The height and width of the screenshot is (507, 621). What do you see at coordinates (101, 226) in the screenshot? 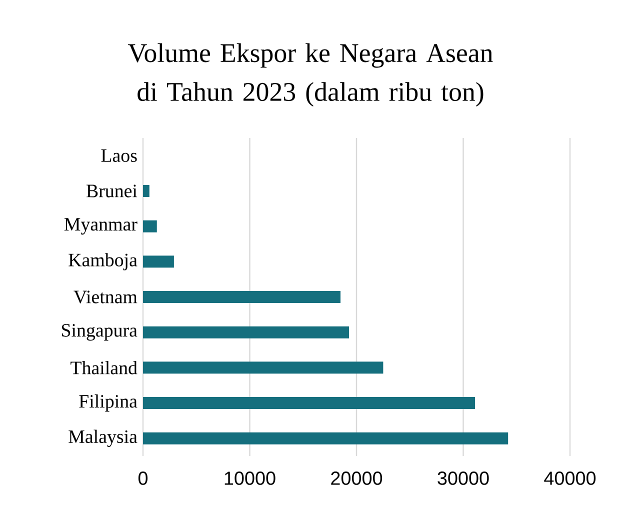
I see `y-tick-label: Myanmar` at bounding box center [101, 226].